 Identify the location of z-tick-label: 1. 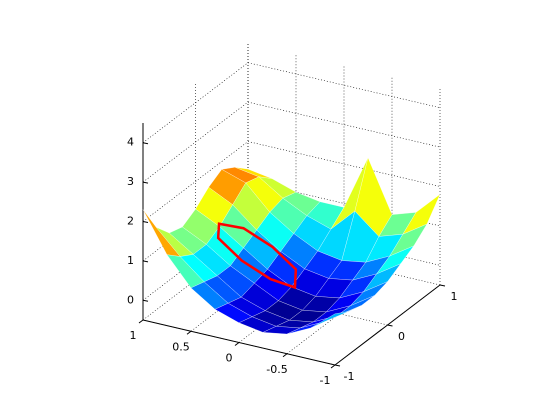
(130, 260).